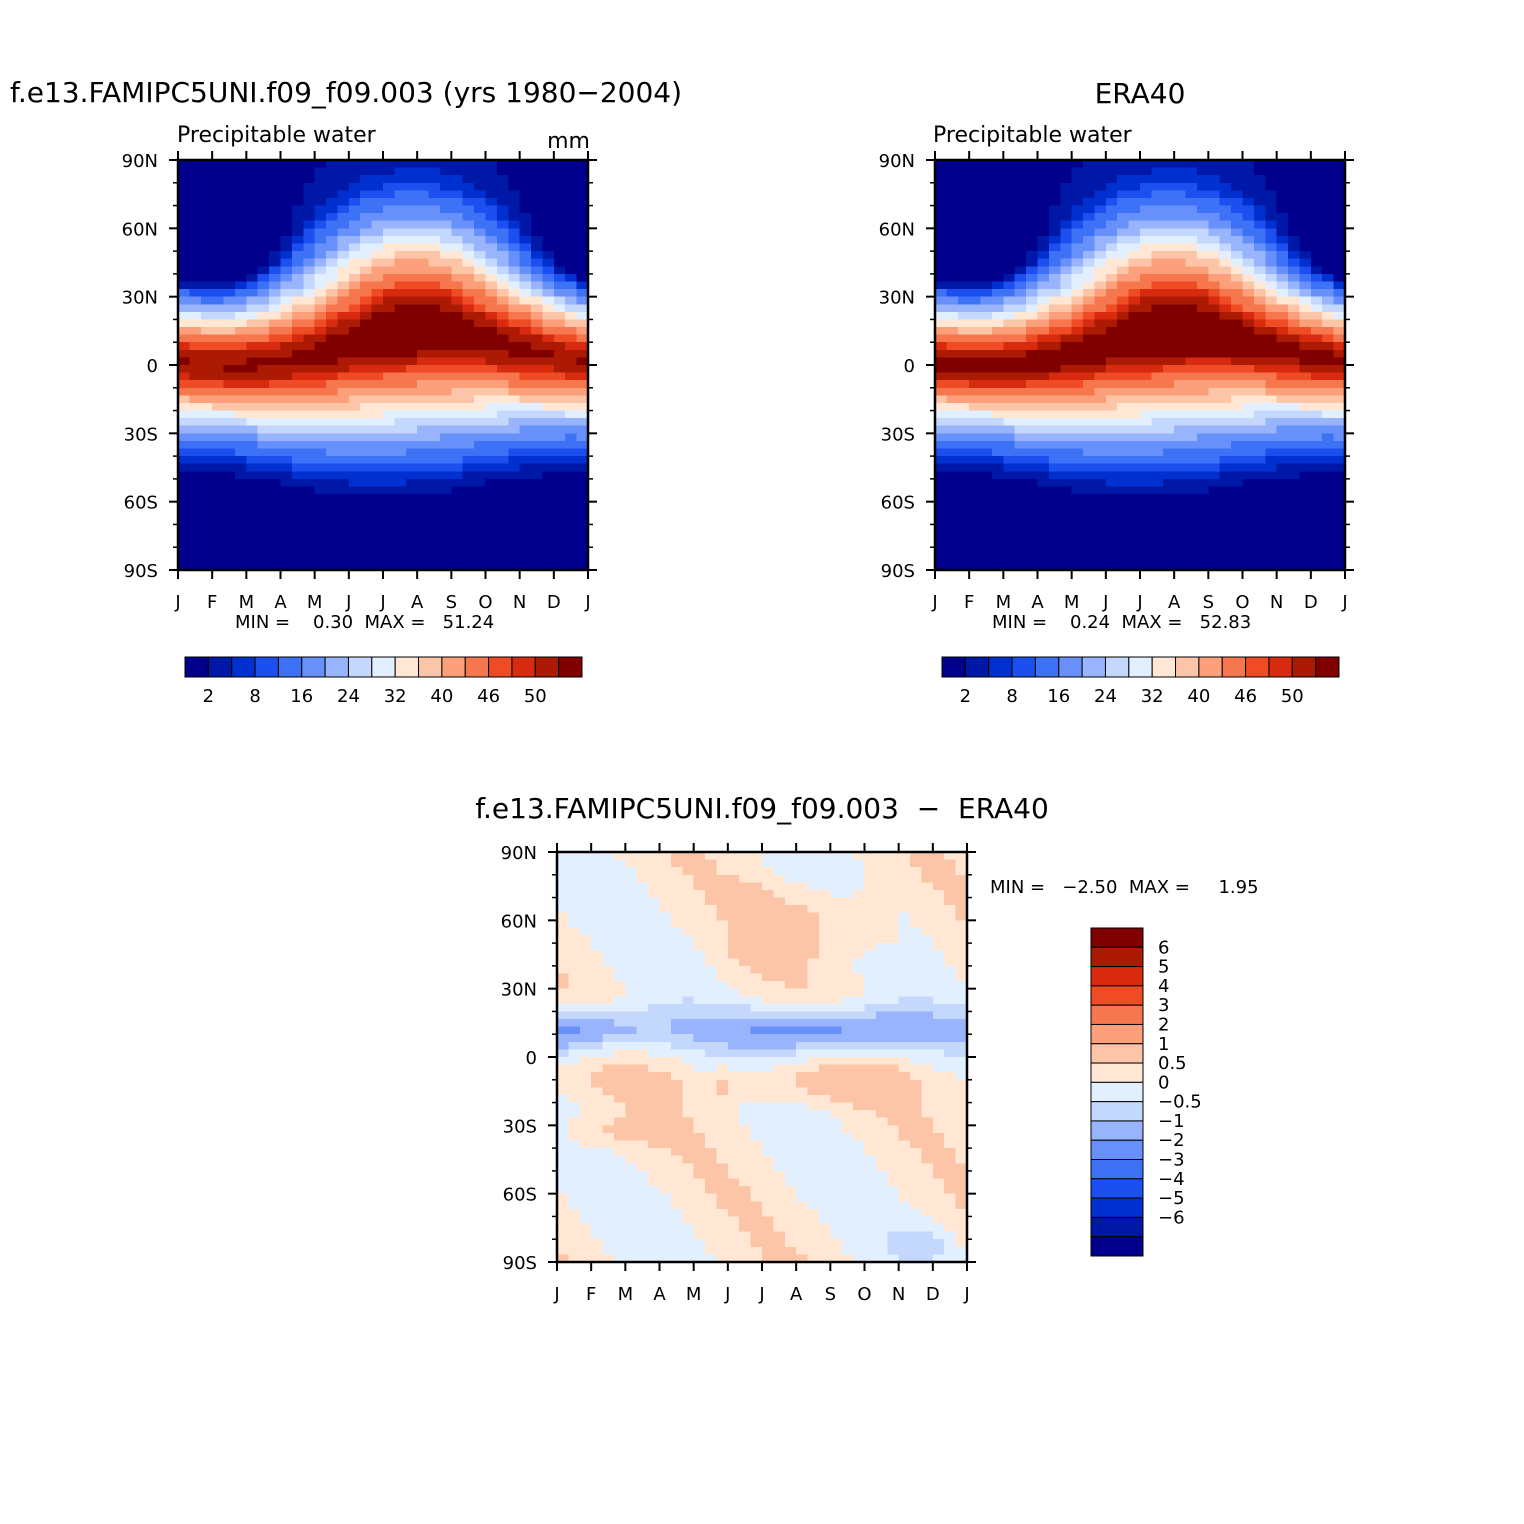 This screenshot has height=1524, width=1524. I want to click on x-tick-label: S, so click(1208, 602).